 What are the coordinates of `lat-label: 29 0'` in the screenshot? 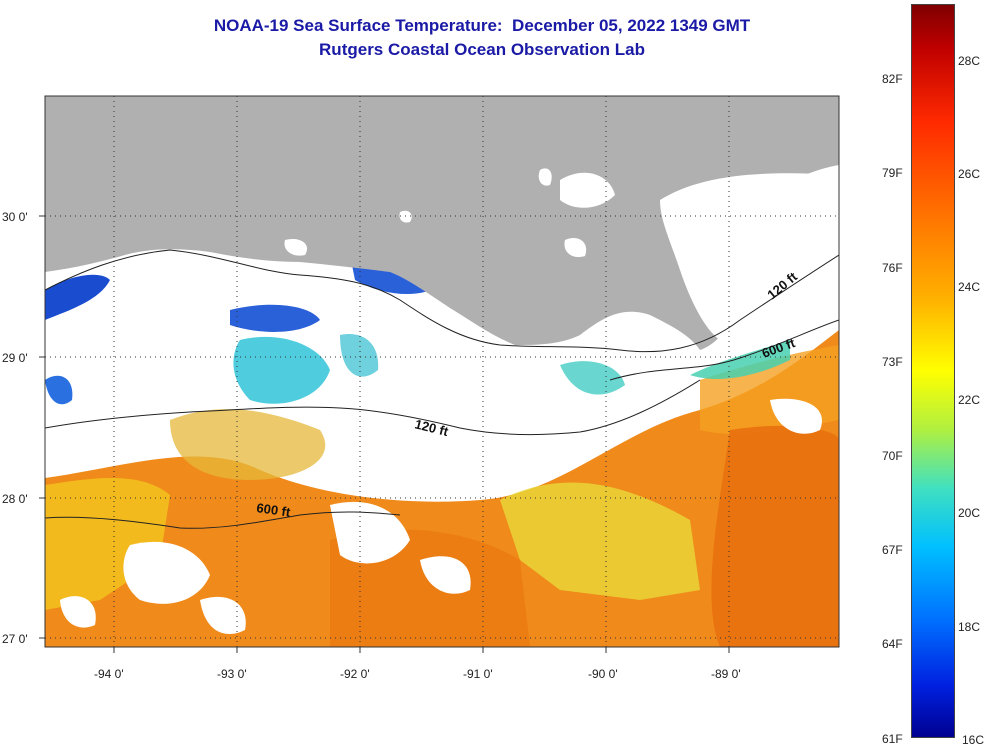 It's located at (15, 358).